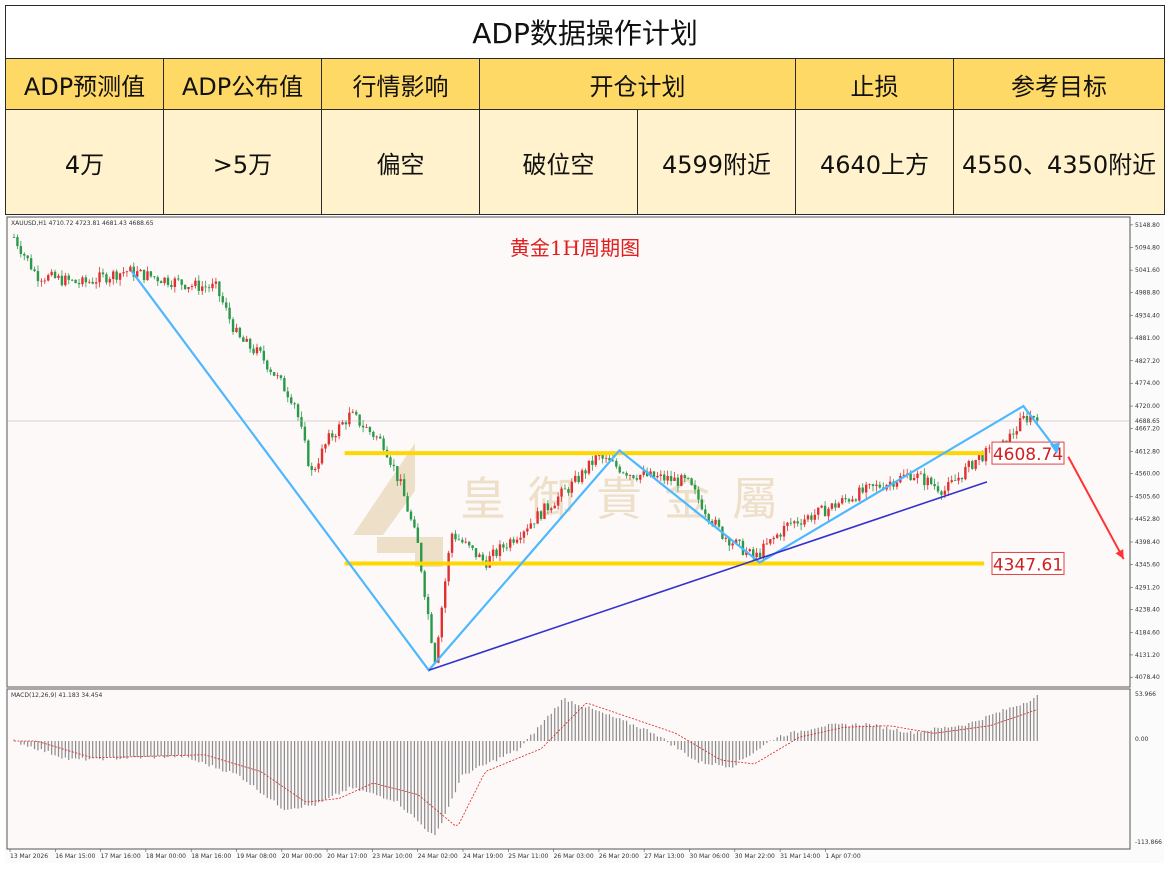 The width and height of the screenshot is (1170, 869). Describe the element at coordinates (528, 856) in the screenshot. I see `time-tick-label: 25 Mar 11:00` at that location.